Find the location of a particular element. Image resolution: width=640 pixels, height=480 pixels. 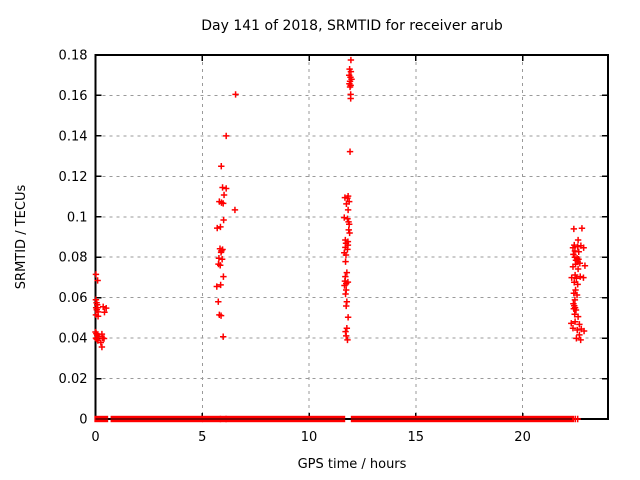

zero-data-point is located at coordinates (577, 419).